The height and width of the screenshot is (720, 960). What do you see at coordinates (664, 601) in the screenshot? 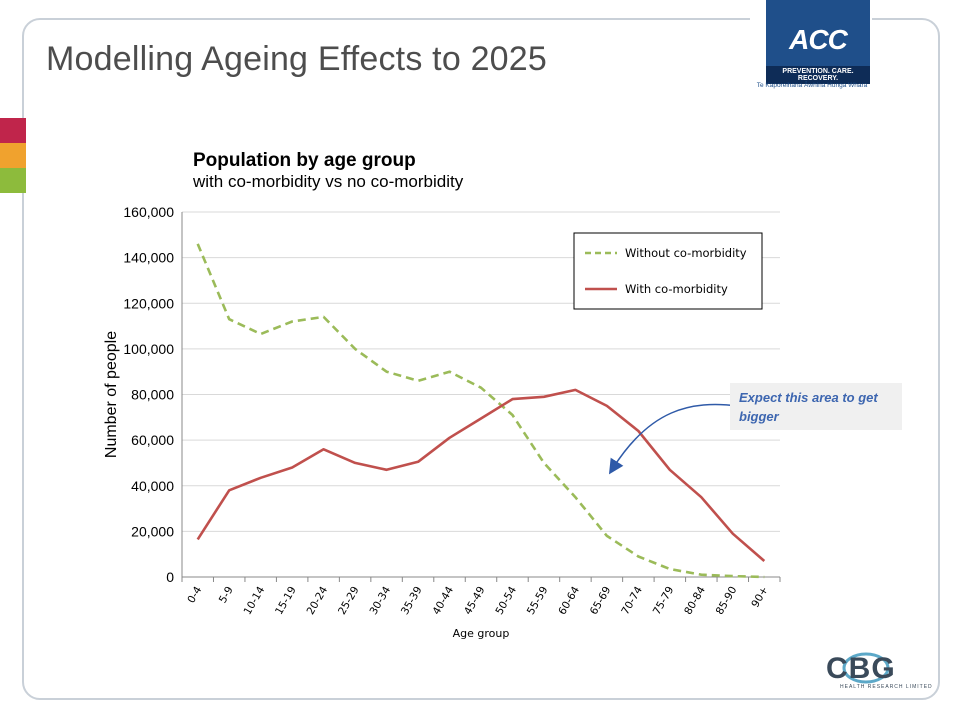
I see `x-tick-label: 75-79` at bounding box center [664, 601].